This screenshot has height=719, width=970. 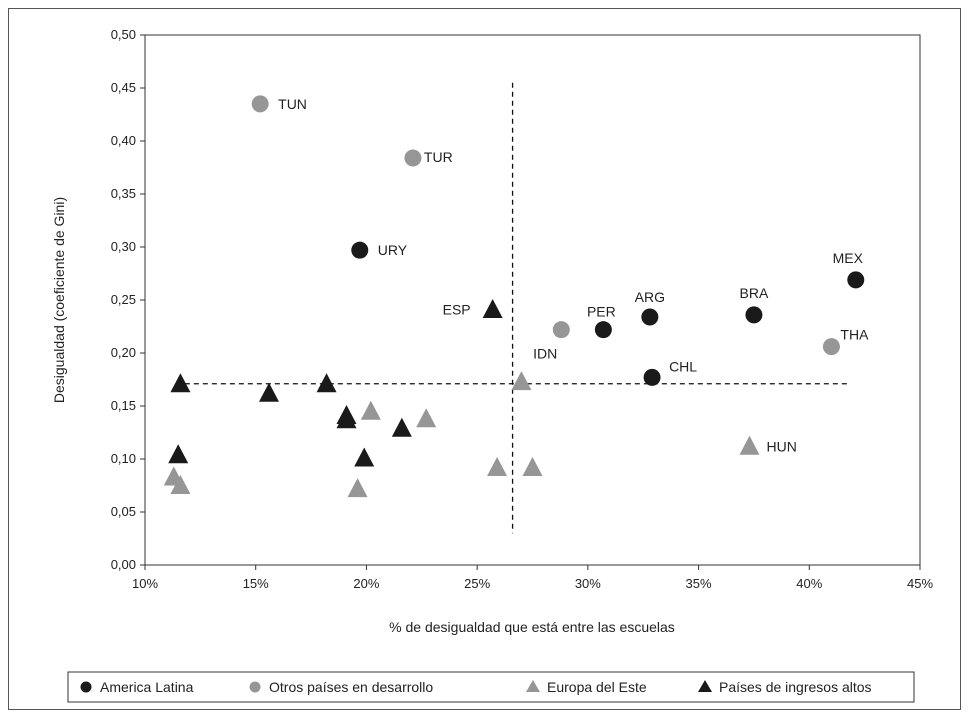 What do you see at coordinates (477, 583) in the screenshot?
I see `x-tick-label: 25%` at bounding box center [477, 583].